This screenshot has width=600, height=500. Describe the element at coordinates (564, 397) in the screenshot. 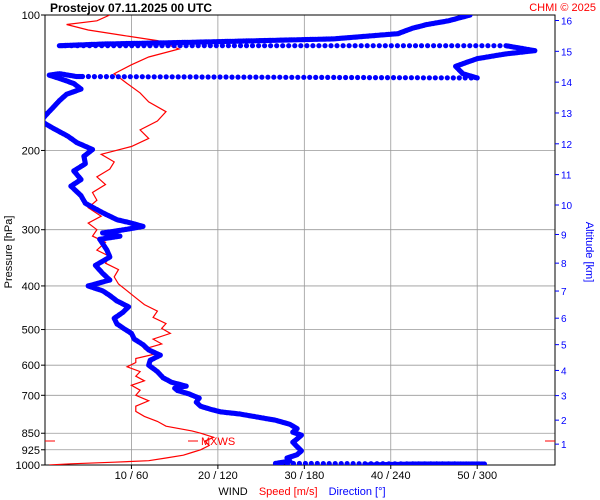

I see `altitude-tick-label: 3` at that location.